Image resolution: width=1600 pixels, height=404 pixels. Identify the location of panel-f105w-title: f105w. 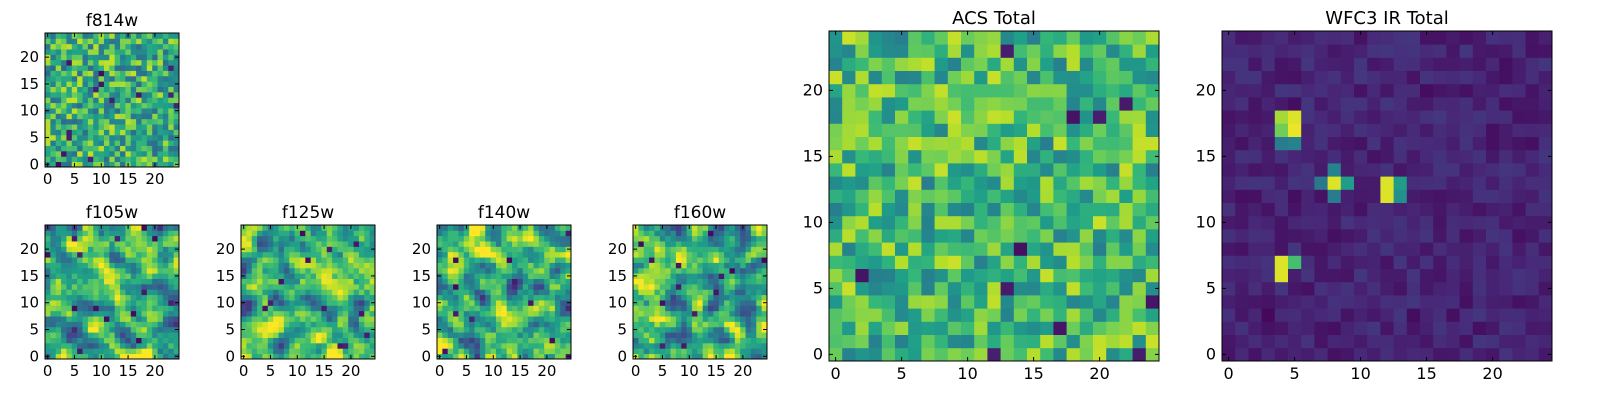
(112, 213).